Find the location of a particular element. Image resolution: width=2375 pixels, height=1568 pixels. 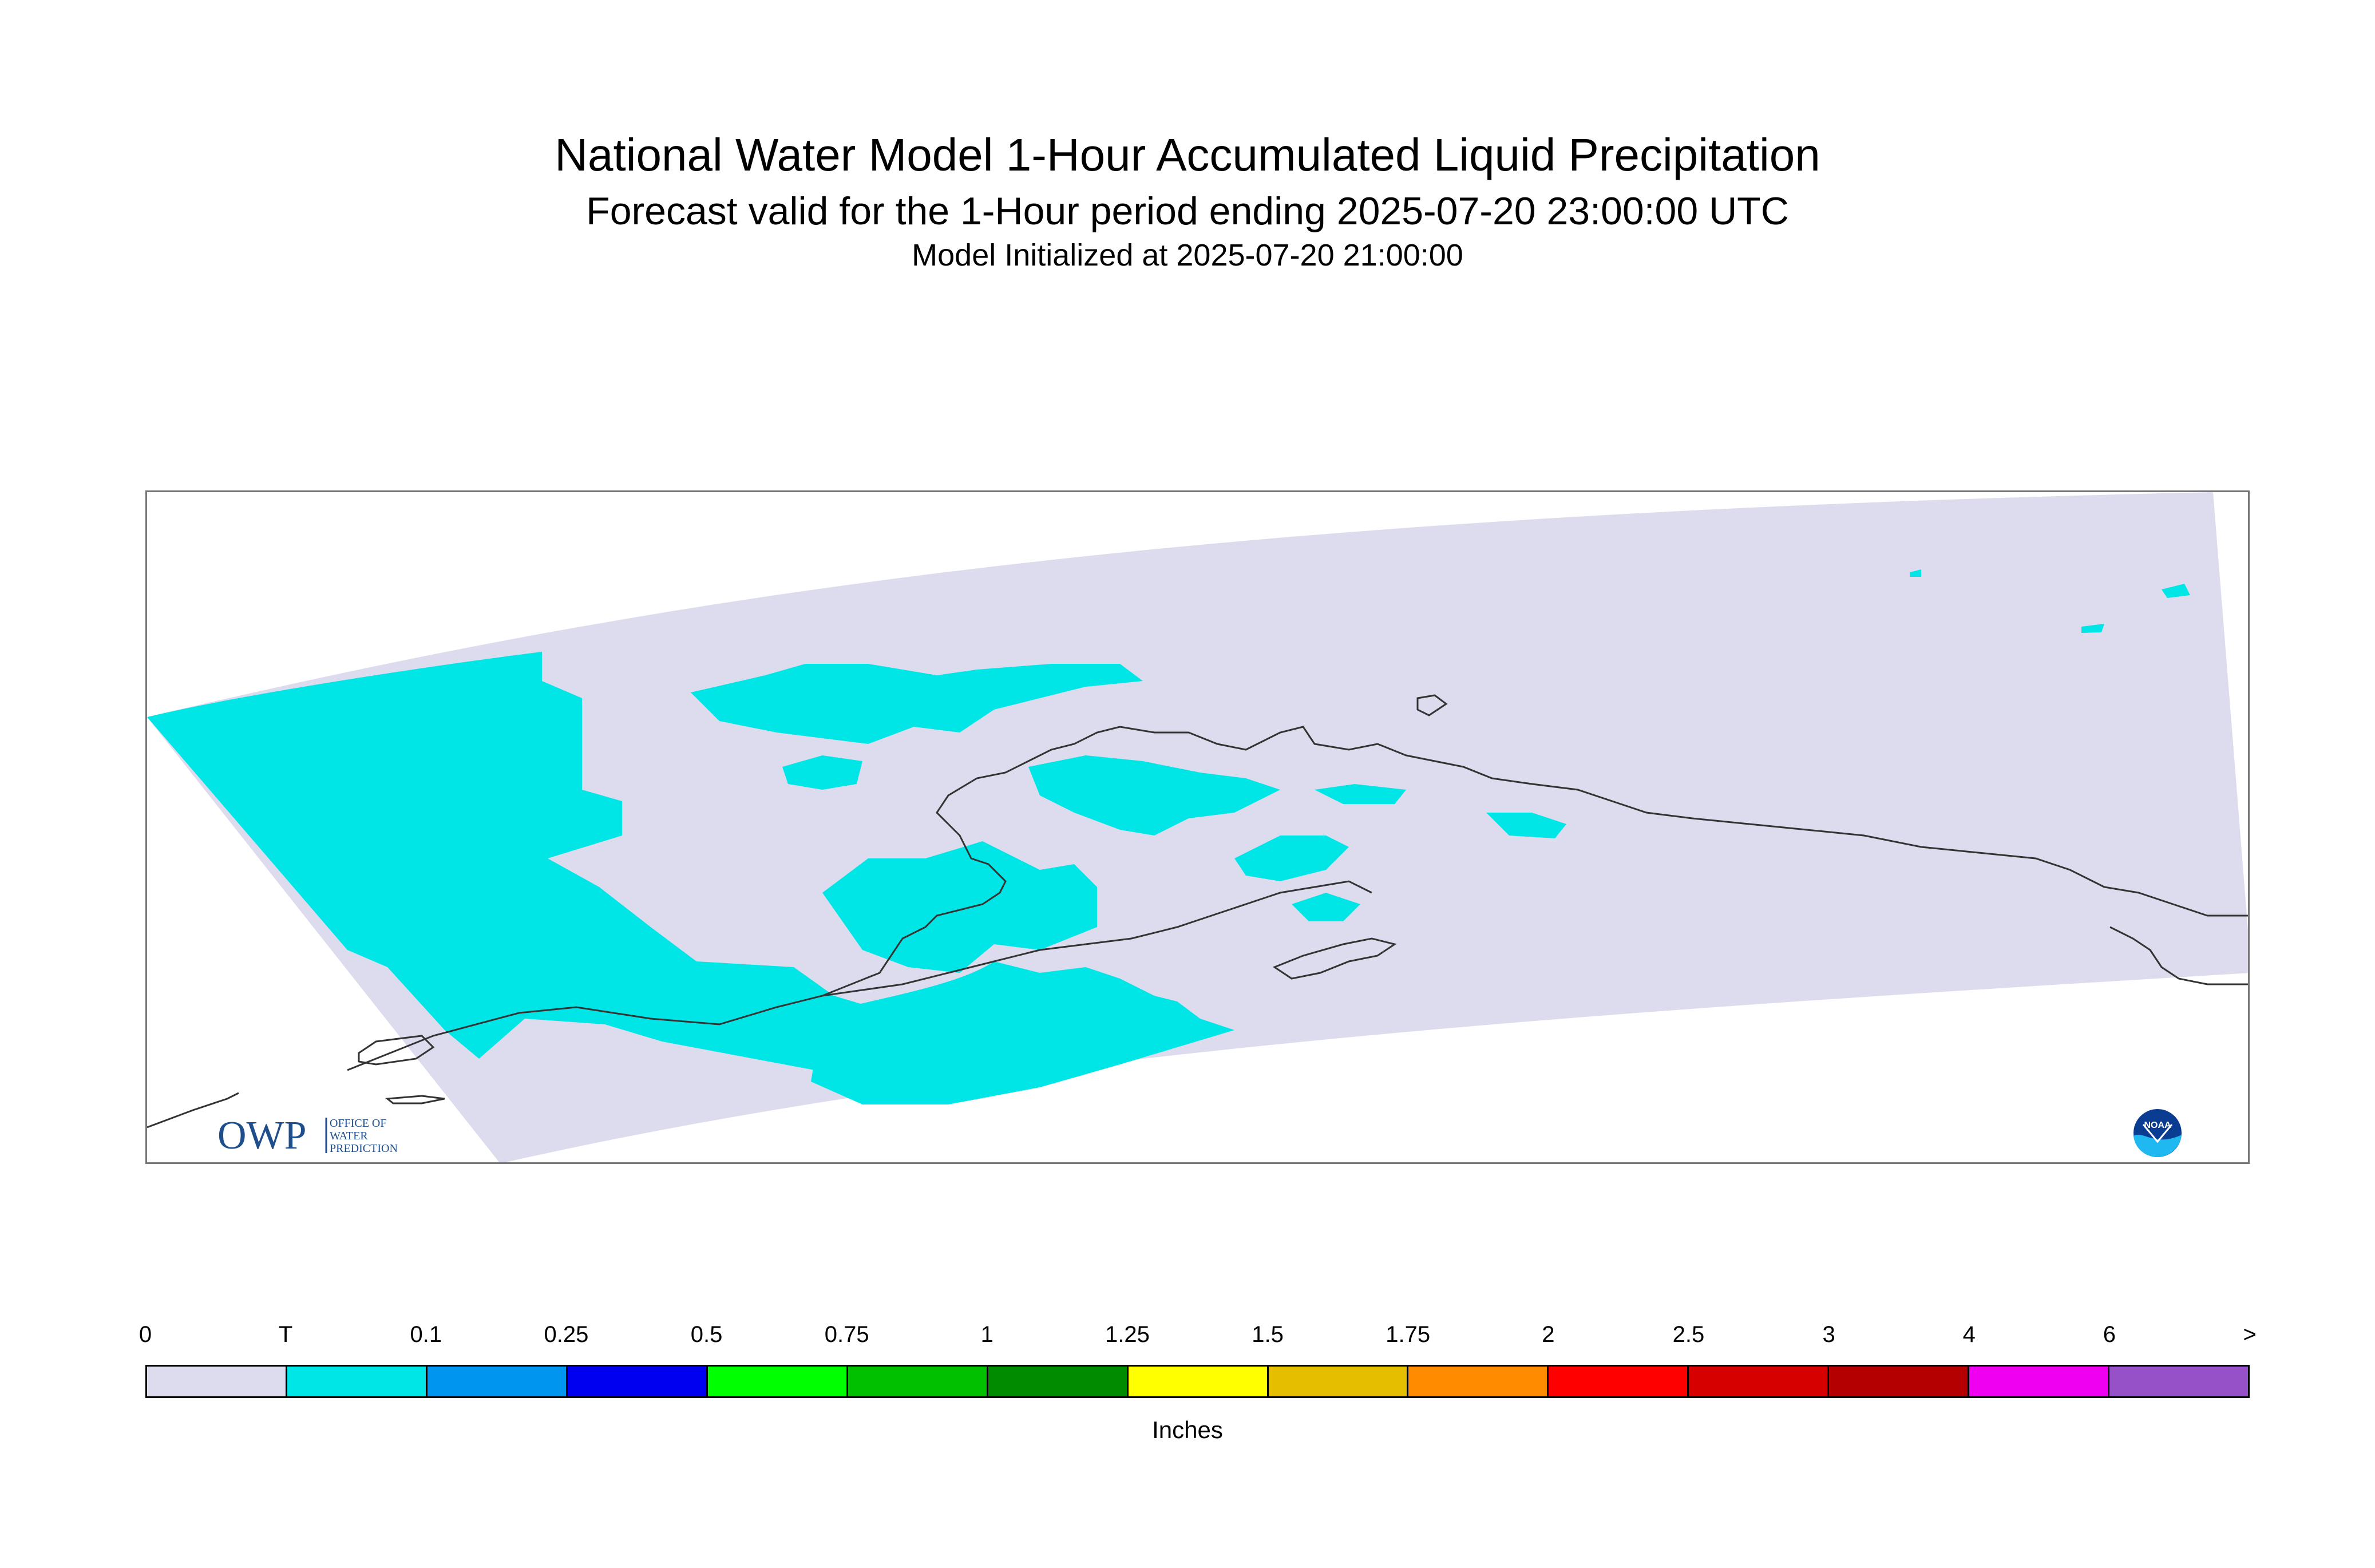

colorbar-tick-label: 1.75 is located at coordinates (1409, 1334).